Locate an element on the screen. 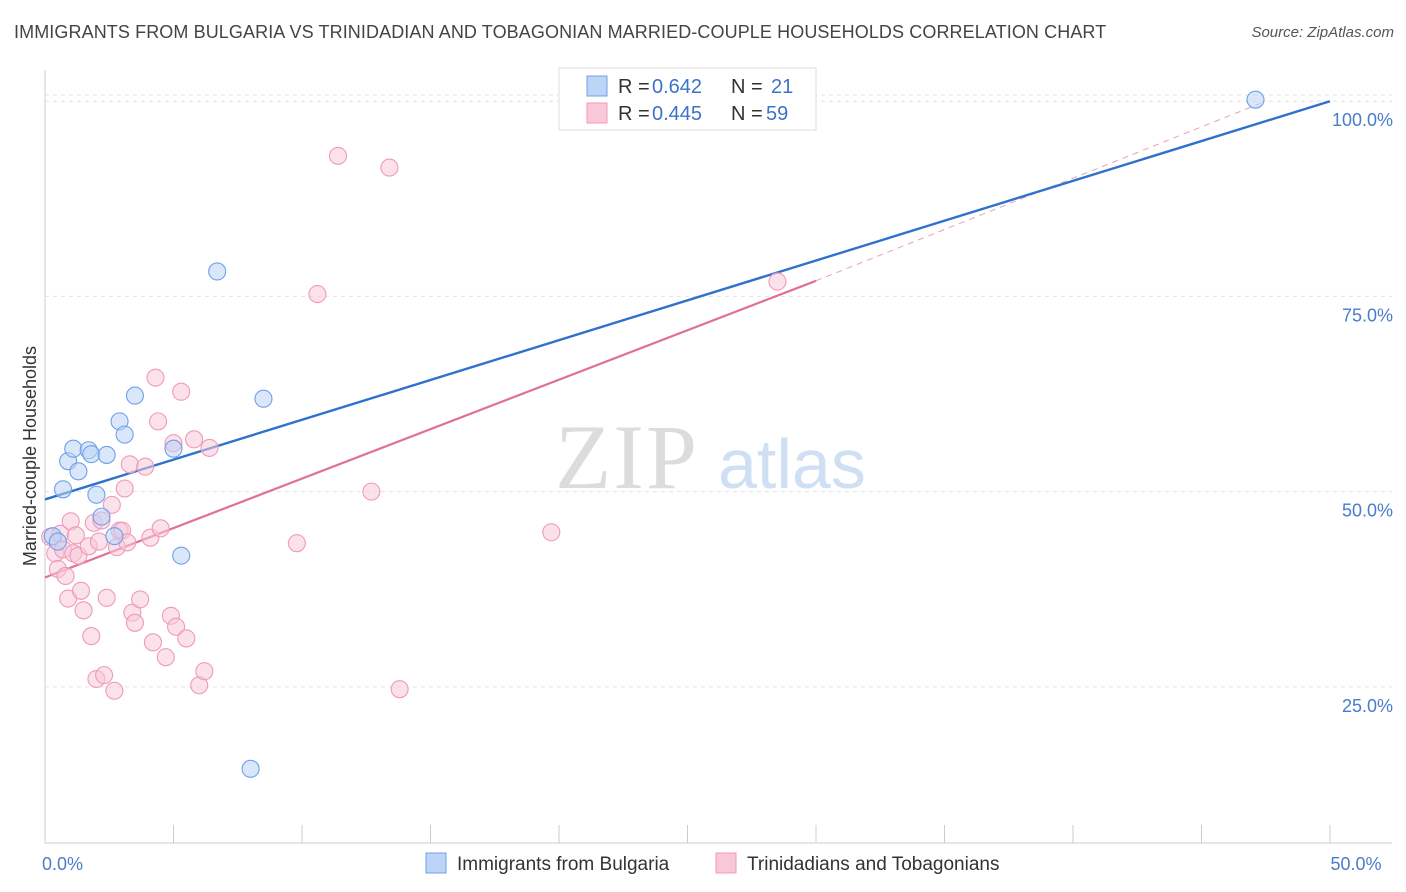 The width and height of the screenshot is (1406, 892). series-legend-label-bulgaria: Immigrants from Bulgaria is located at coordinates (563, 864).